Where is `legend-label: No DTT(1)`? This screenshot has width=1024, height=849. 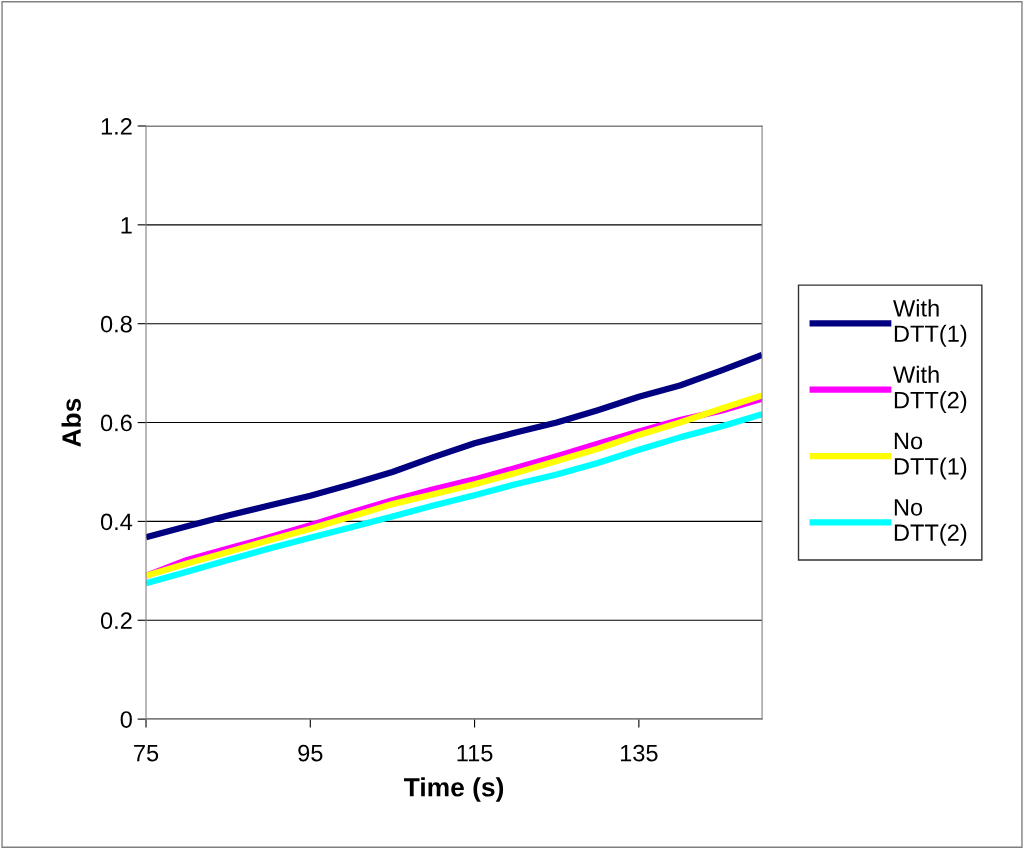 legend-label: No DTT(1) is located at coordinates (930, 456).